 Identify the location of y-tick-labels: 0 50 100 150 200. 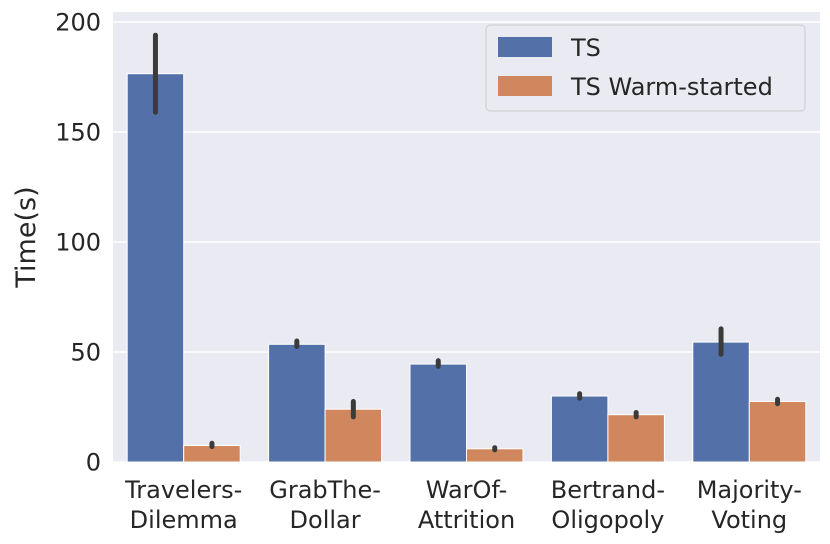
(78, 243).